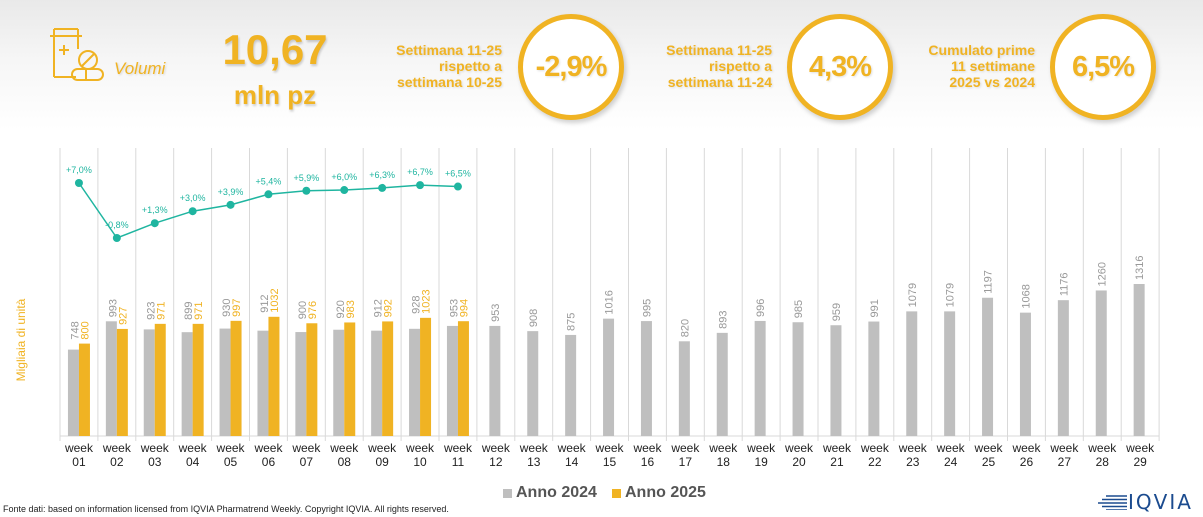 The image size is (1203, 517). What do you see at coordinates (799, 309) in the screenshot?
I see `data-label-2024: 985` at bounding box center [799, 309].